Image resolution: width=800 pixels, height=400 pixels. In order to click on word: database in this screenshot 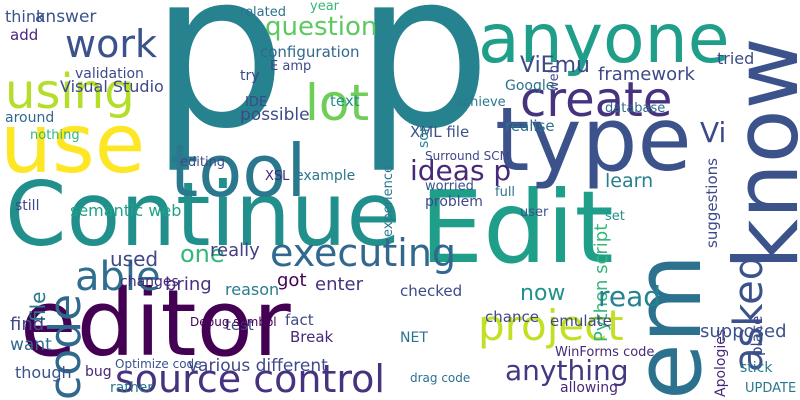, I will do `click(635, 108)`.